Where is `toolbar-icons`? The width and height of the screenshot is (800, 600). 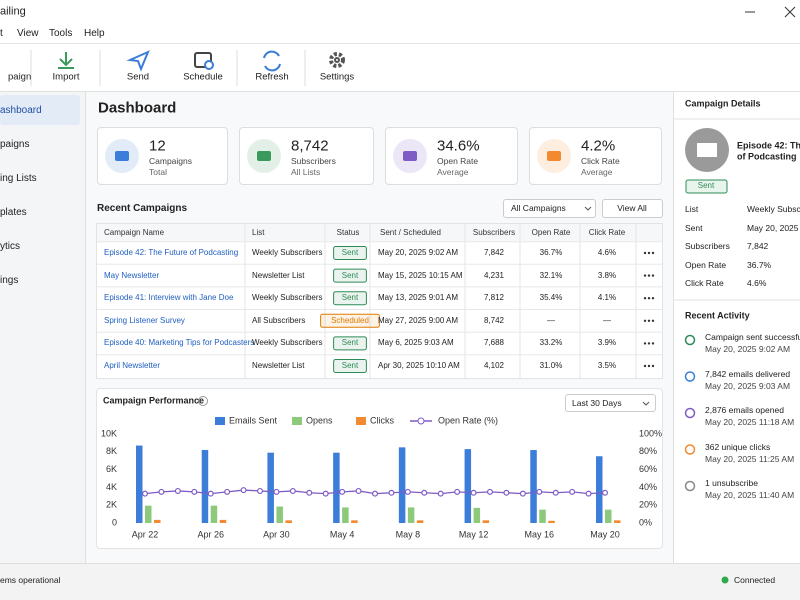 toolbar-icons is located at coordinates (201, 61).